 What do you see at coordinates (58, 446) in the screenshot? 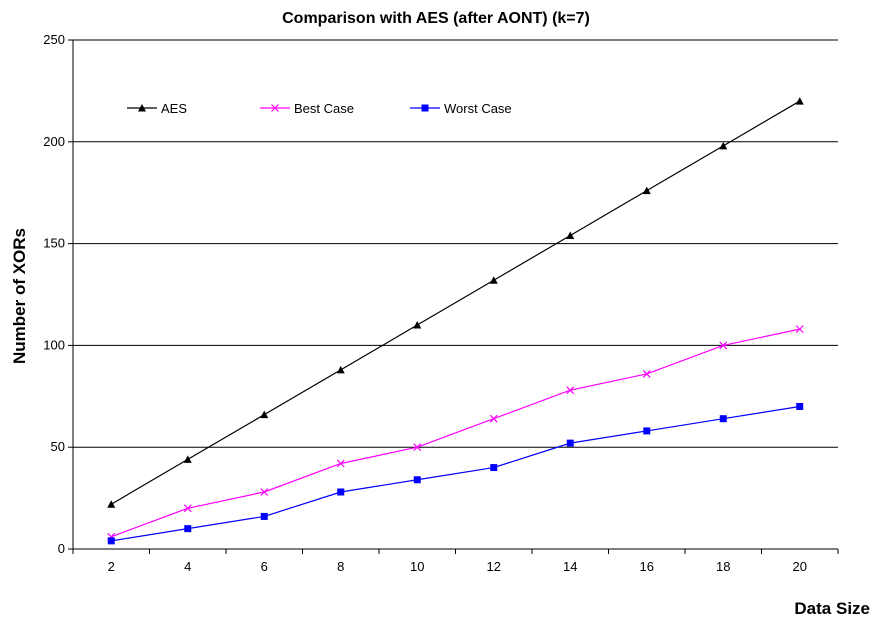
I see `y-tick-label: 50` at bounding box center [58, 446].